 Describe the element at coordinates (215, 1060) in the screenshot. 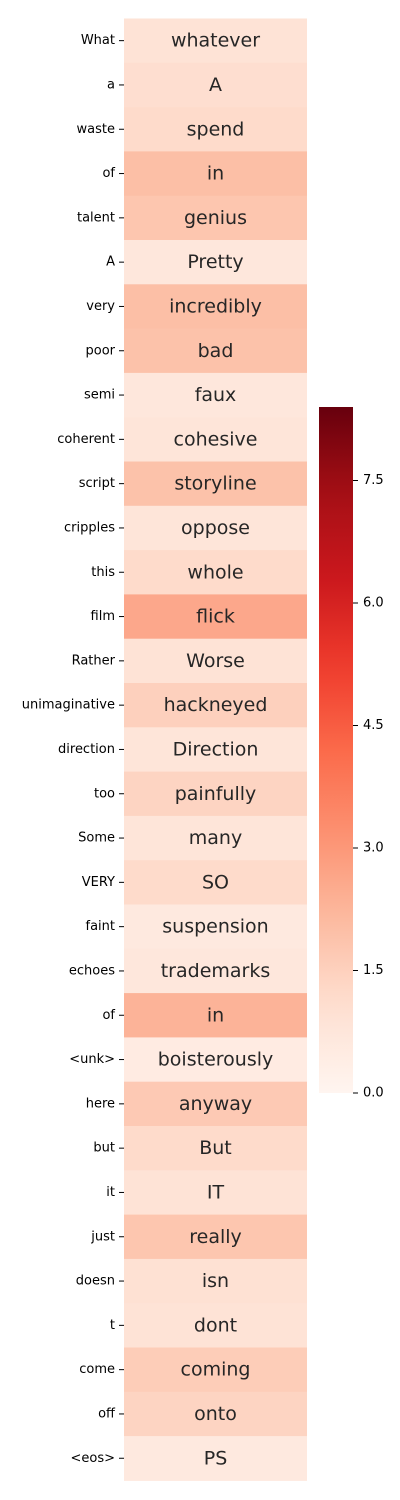

I see `cell-label: boisterously` at that location.